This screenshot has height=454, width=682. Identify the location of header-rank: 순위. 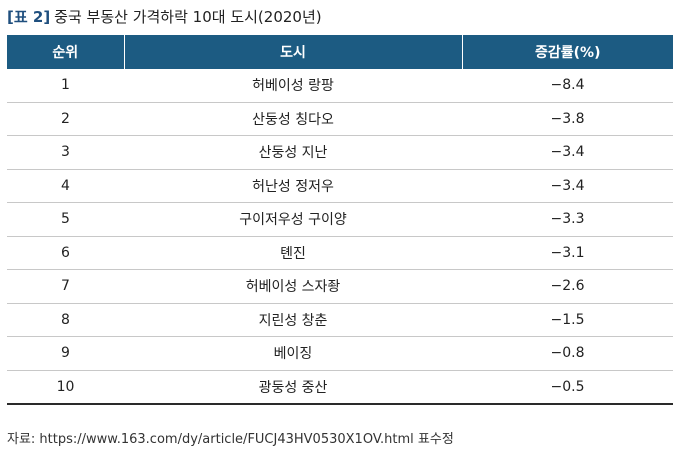
(65, 52).